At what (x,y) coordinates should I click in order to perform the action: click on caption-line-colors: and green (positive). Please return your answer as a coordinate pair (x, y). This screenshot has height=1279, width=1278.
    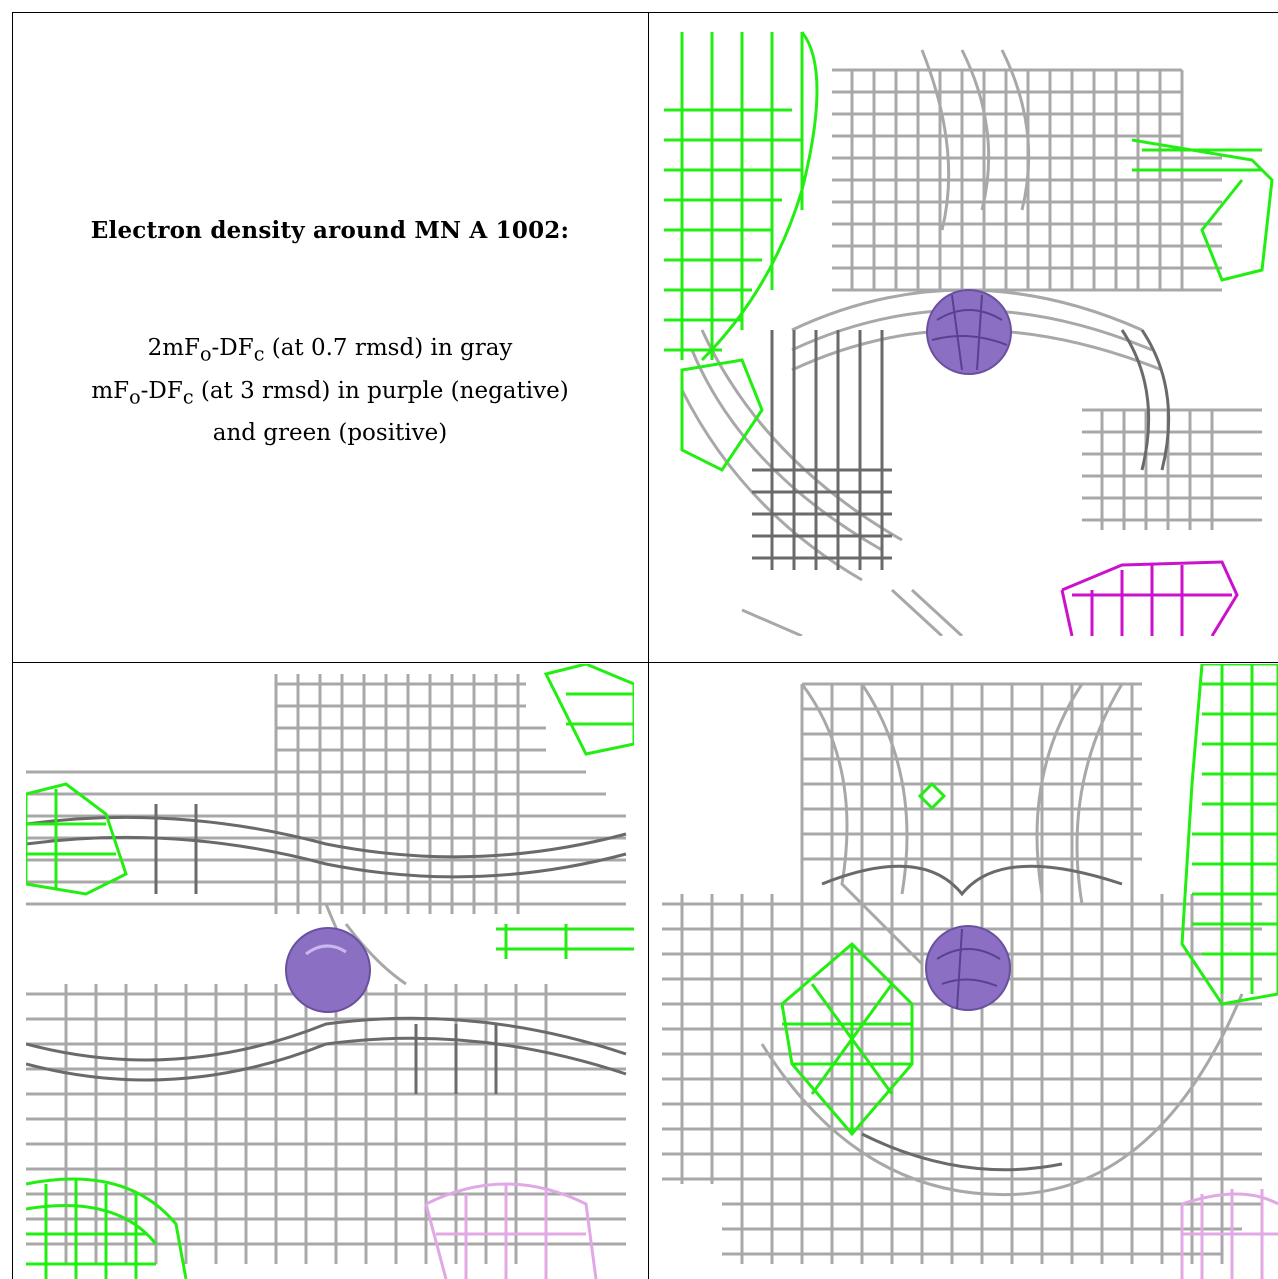
    Looking at the image, I should click on (330, 433).